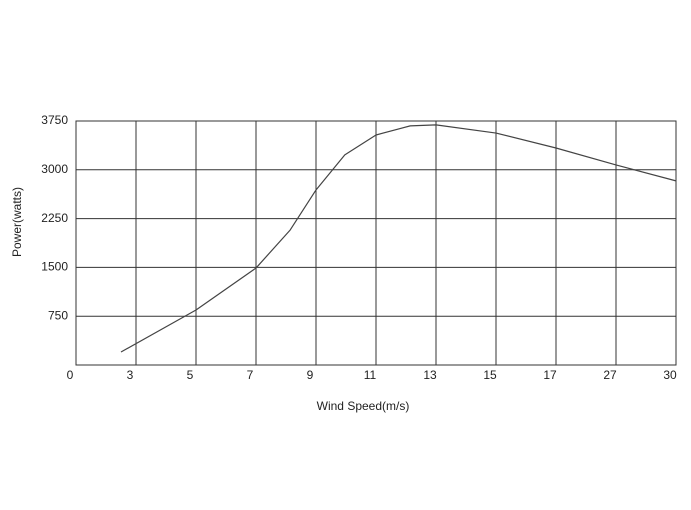  What do you see at coordinates (54, 120) in the screenshot?
I see `y-tick-label: 3750` at bounding box center [54, 120].